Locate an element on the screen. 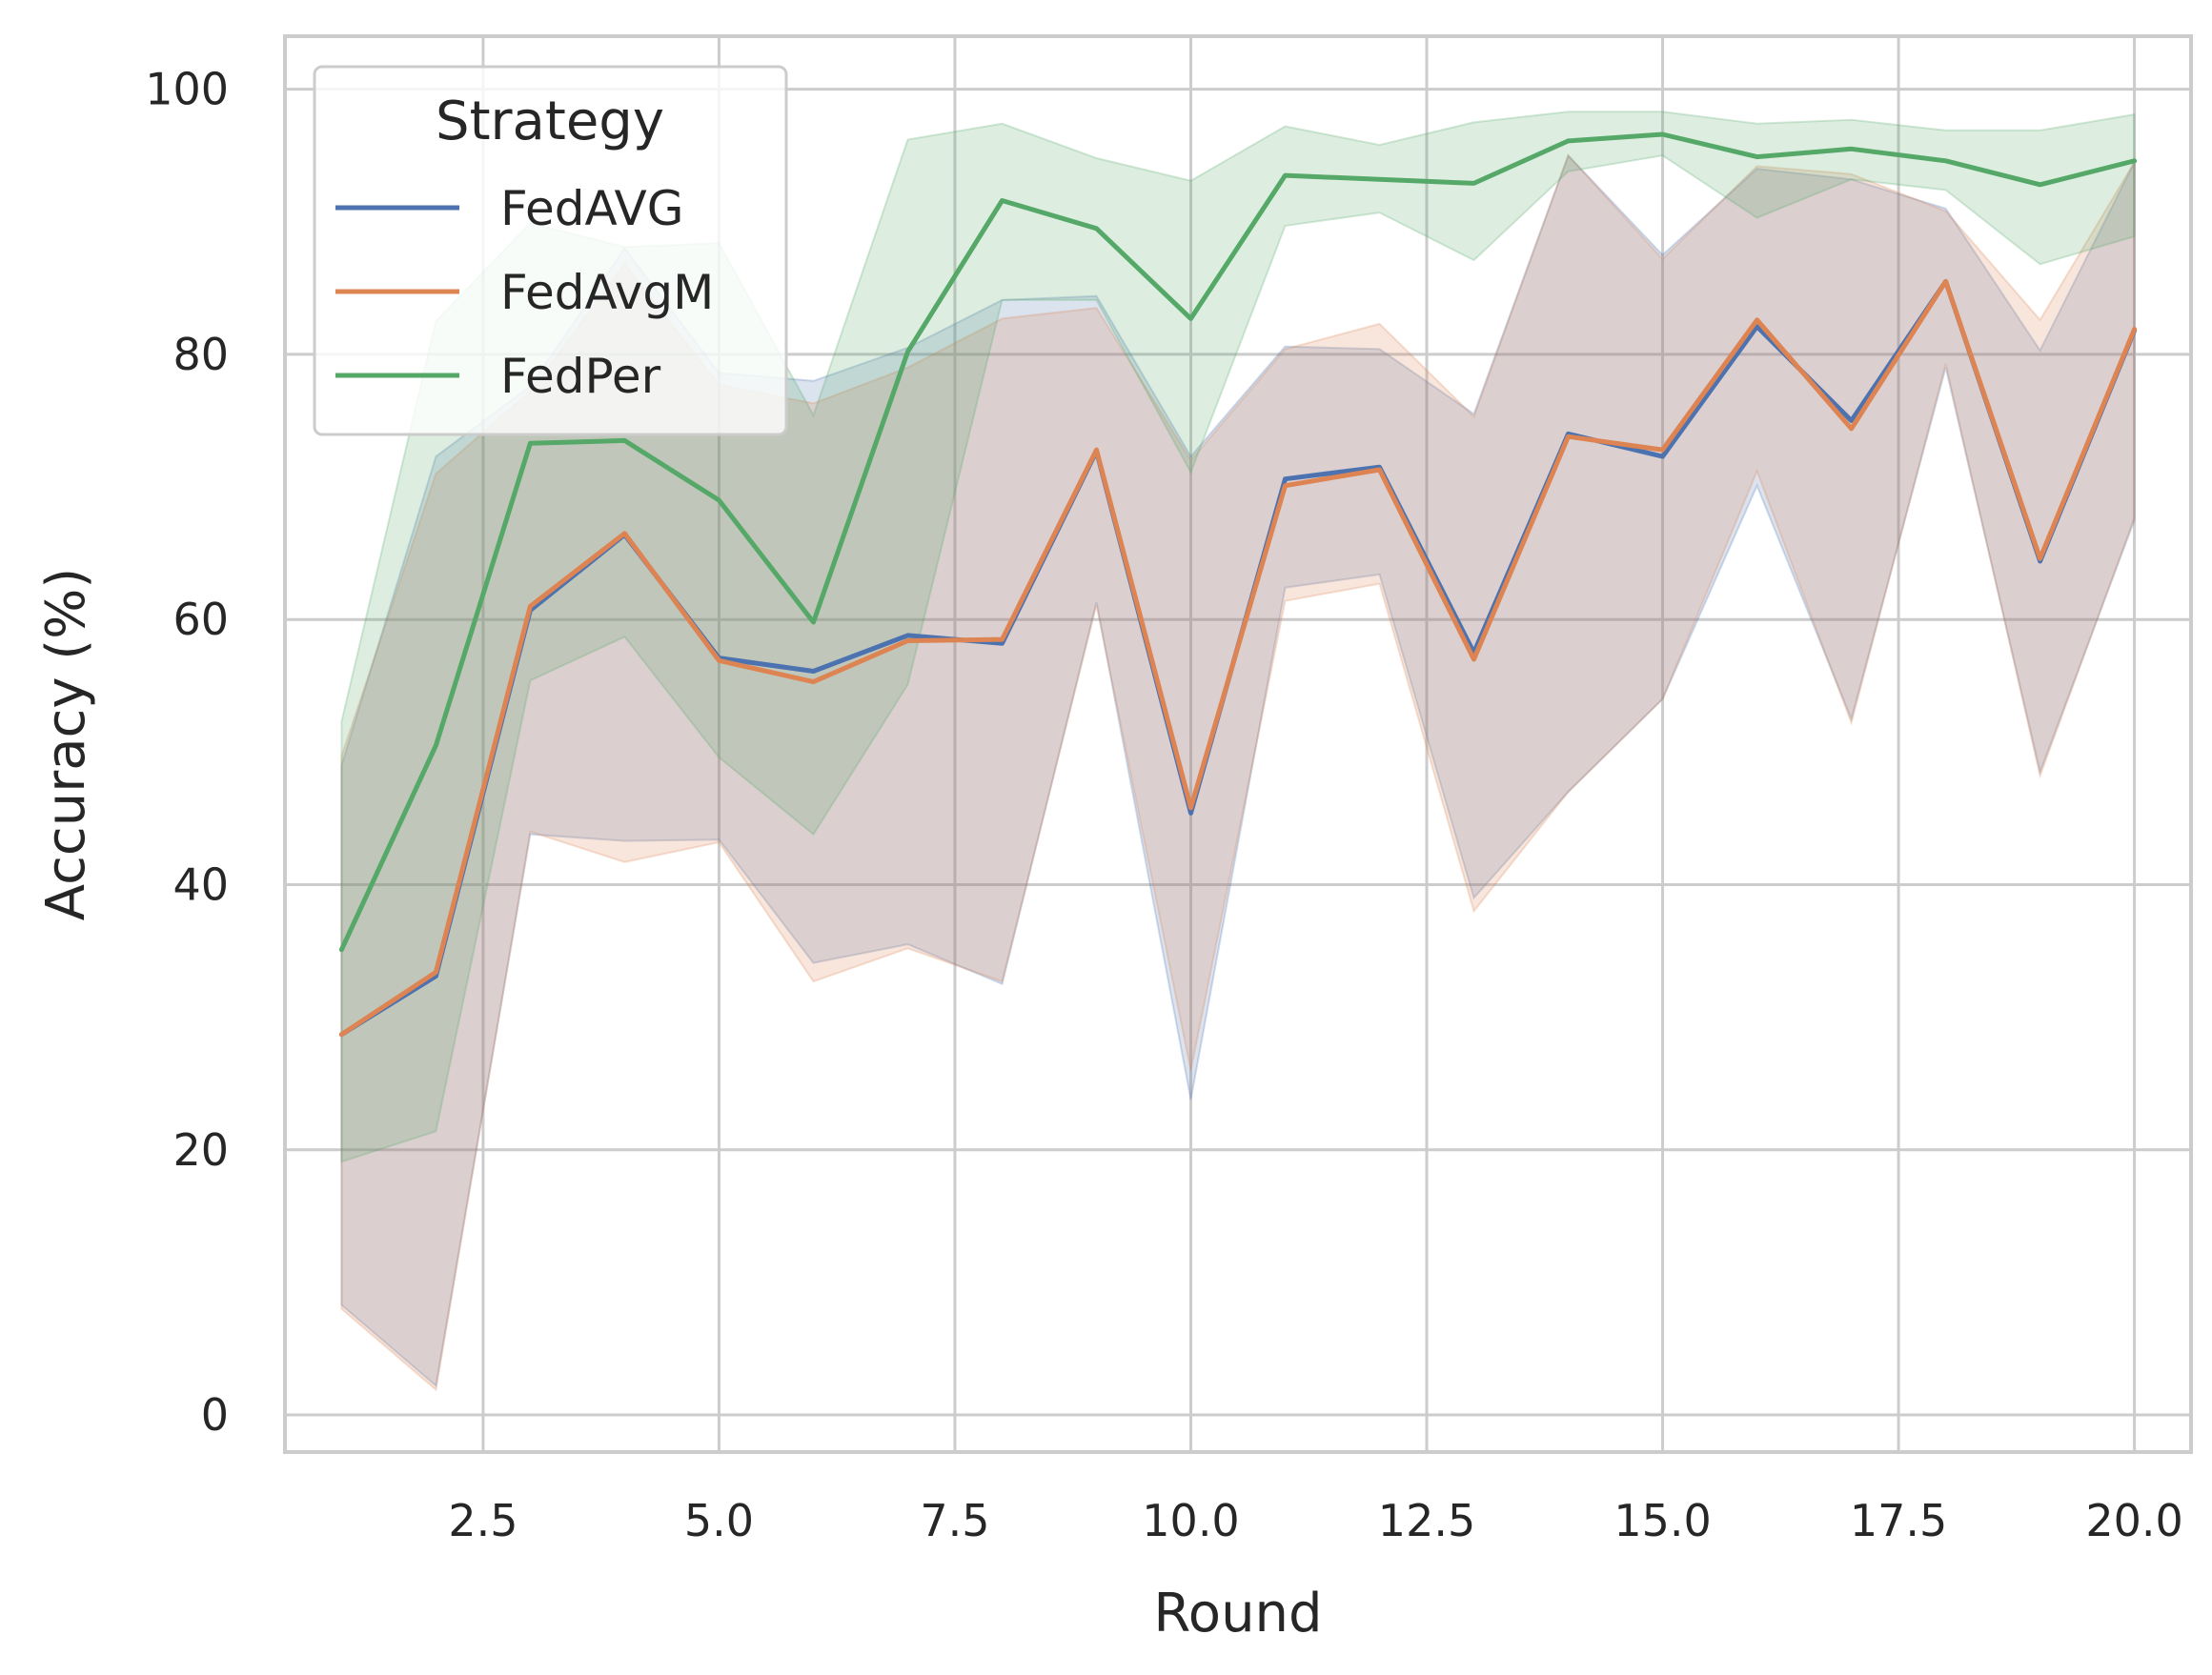 Image resolution: width=2212 pixels, height=1675 pixels. legend-title: Strategy is located at coordinates (550, 121).